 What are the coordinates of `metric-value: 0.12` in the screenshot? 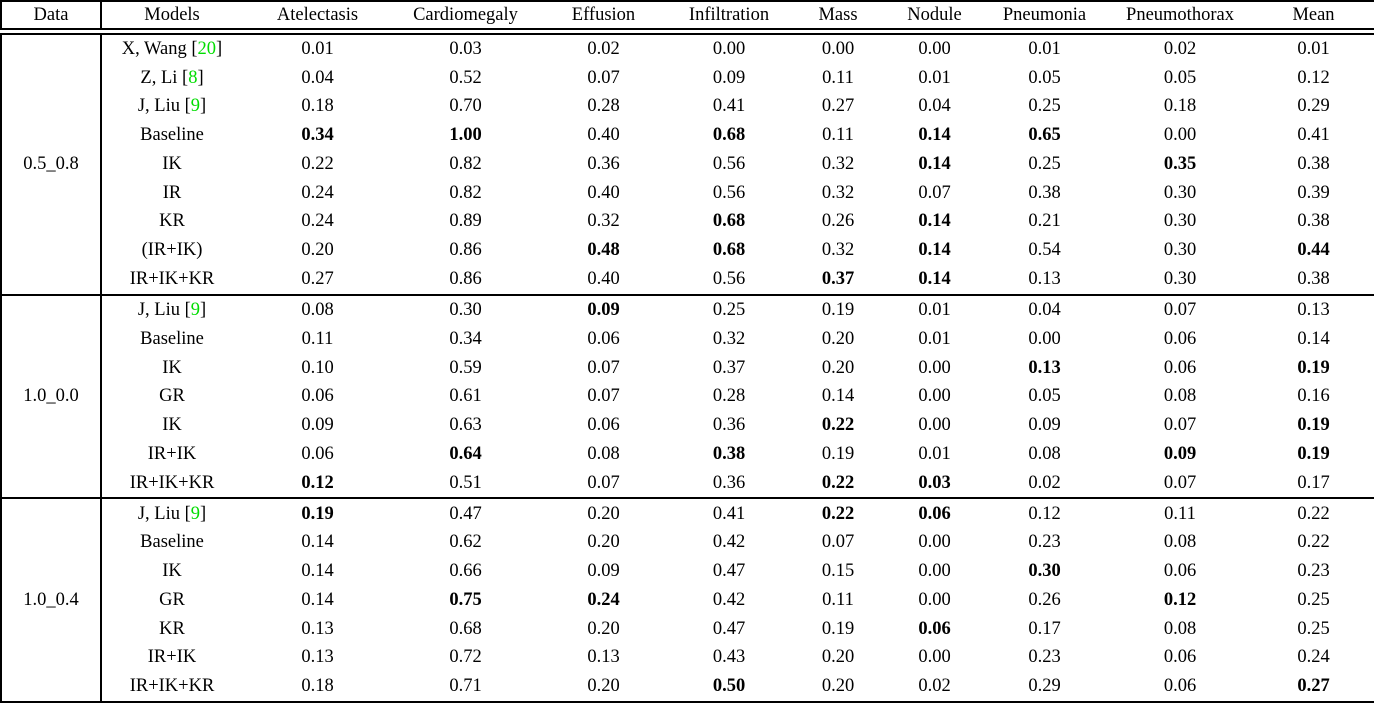 It's located at (1044, 513).